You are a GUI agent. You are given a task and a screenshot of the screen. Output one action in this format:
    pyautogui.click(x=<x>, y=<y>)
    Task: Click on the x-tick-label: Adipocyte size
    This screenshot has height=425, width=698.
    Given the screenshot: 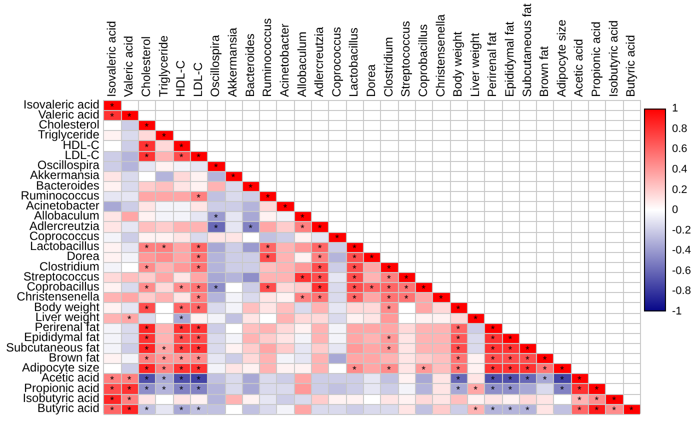 What is the action you would take?
    pyautogui.click(x=561, y=58)
    